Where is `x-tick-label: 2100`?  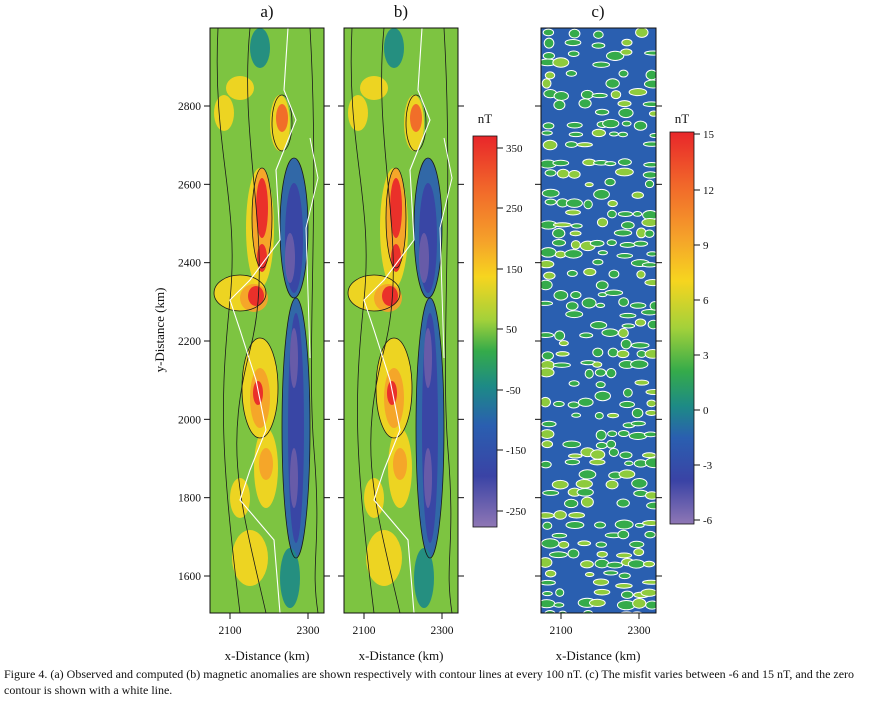
x-tick-label: 2100 is located at coordinates (561, 631).